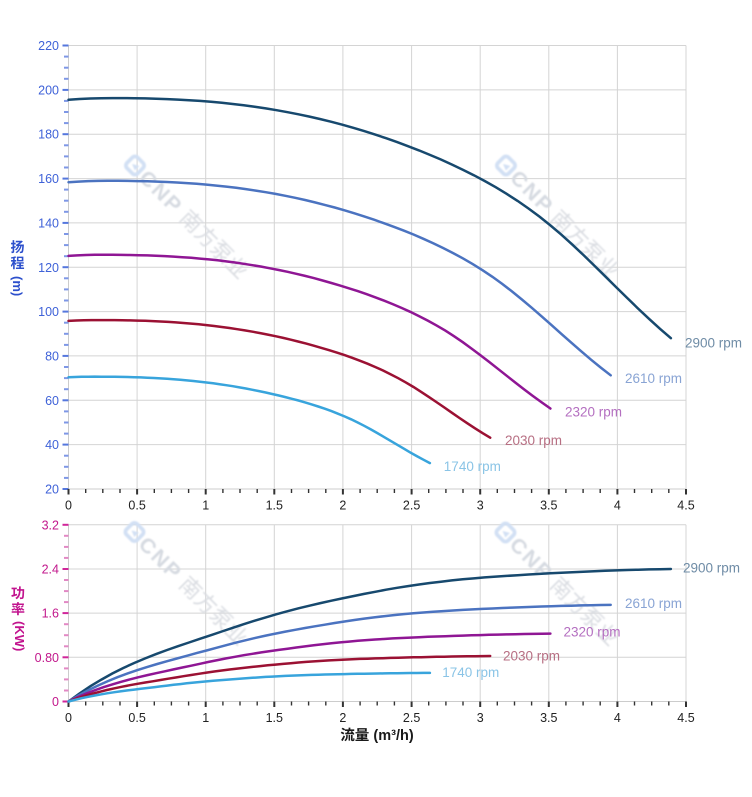 The image size is (752, 797). I want to click on svg-text: 80, so click(52, 356).